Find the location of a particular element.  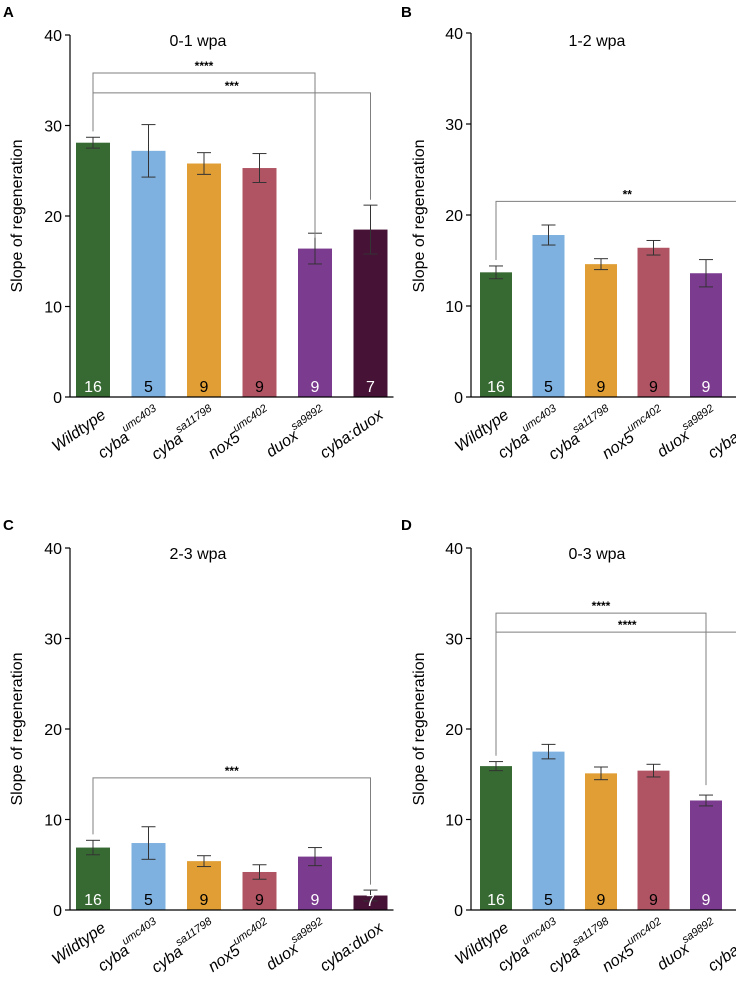

panel-letter: C is located at coordinates (8, 525).